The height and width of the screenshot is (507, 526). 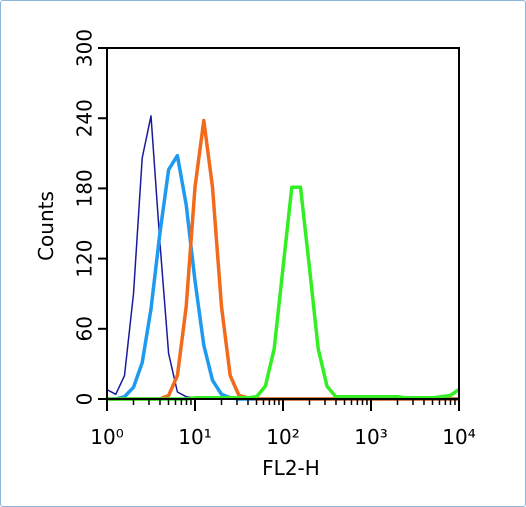 What do you see at coordinates (85, 48) in the screenshot?
I see `y-tick-label: 300` at bounding box center [85, 48].